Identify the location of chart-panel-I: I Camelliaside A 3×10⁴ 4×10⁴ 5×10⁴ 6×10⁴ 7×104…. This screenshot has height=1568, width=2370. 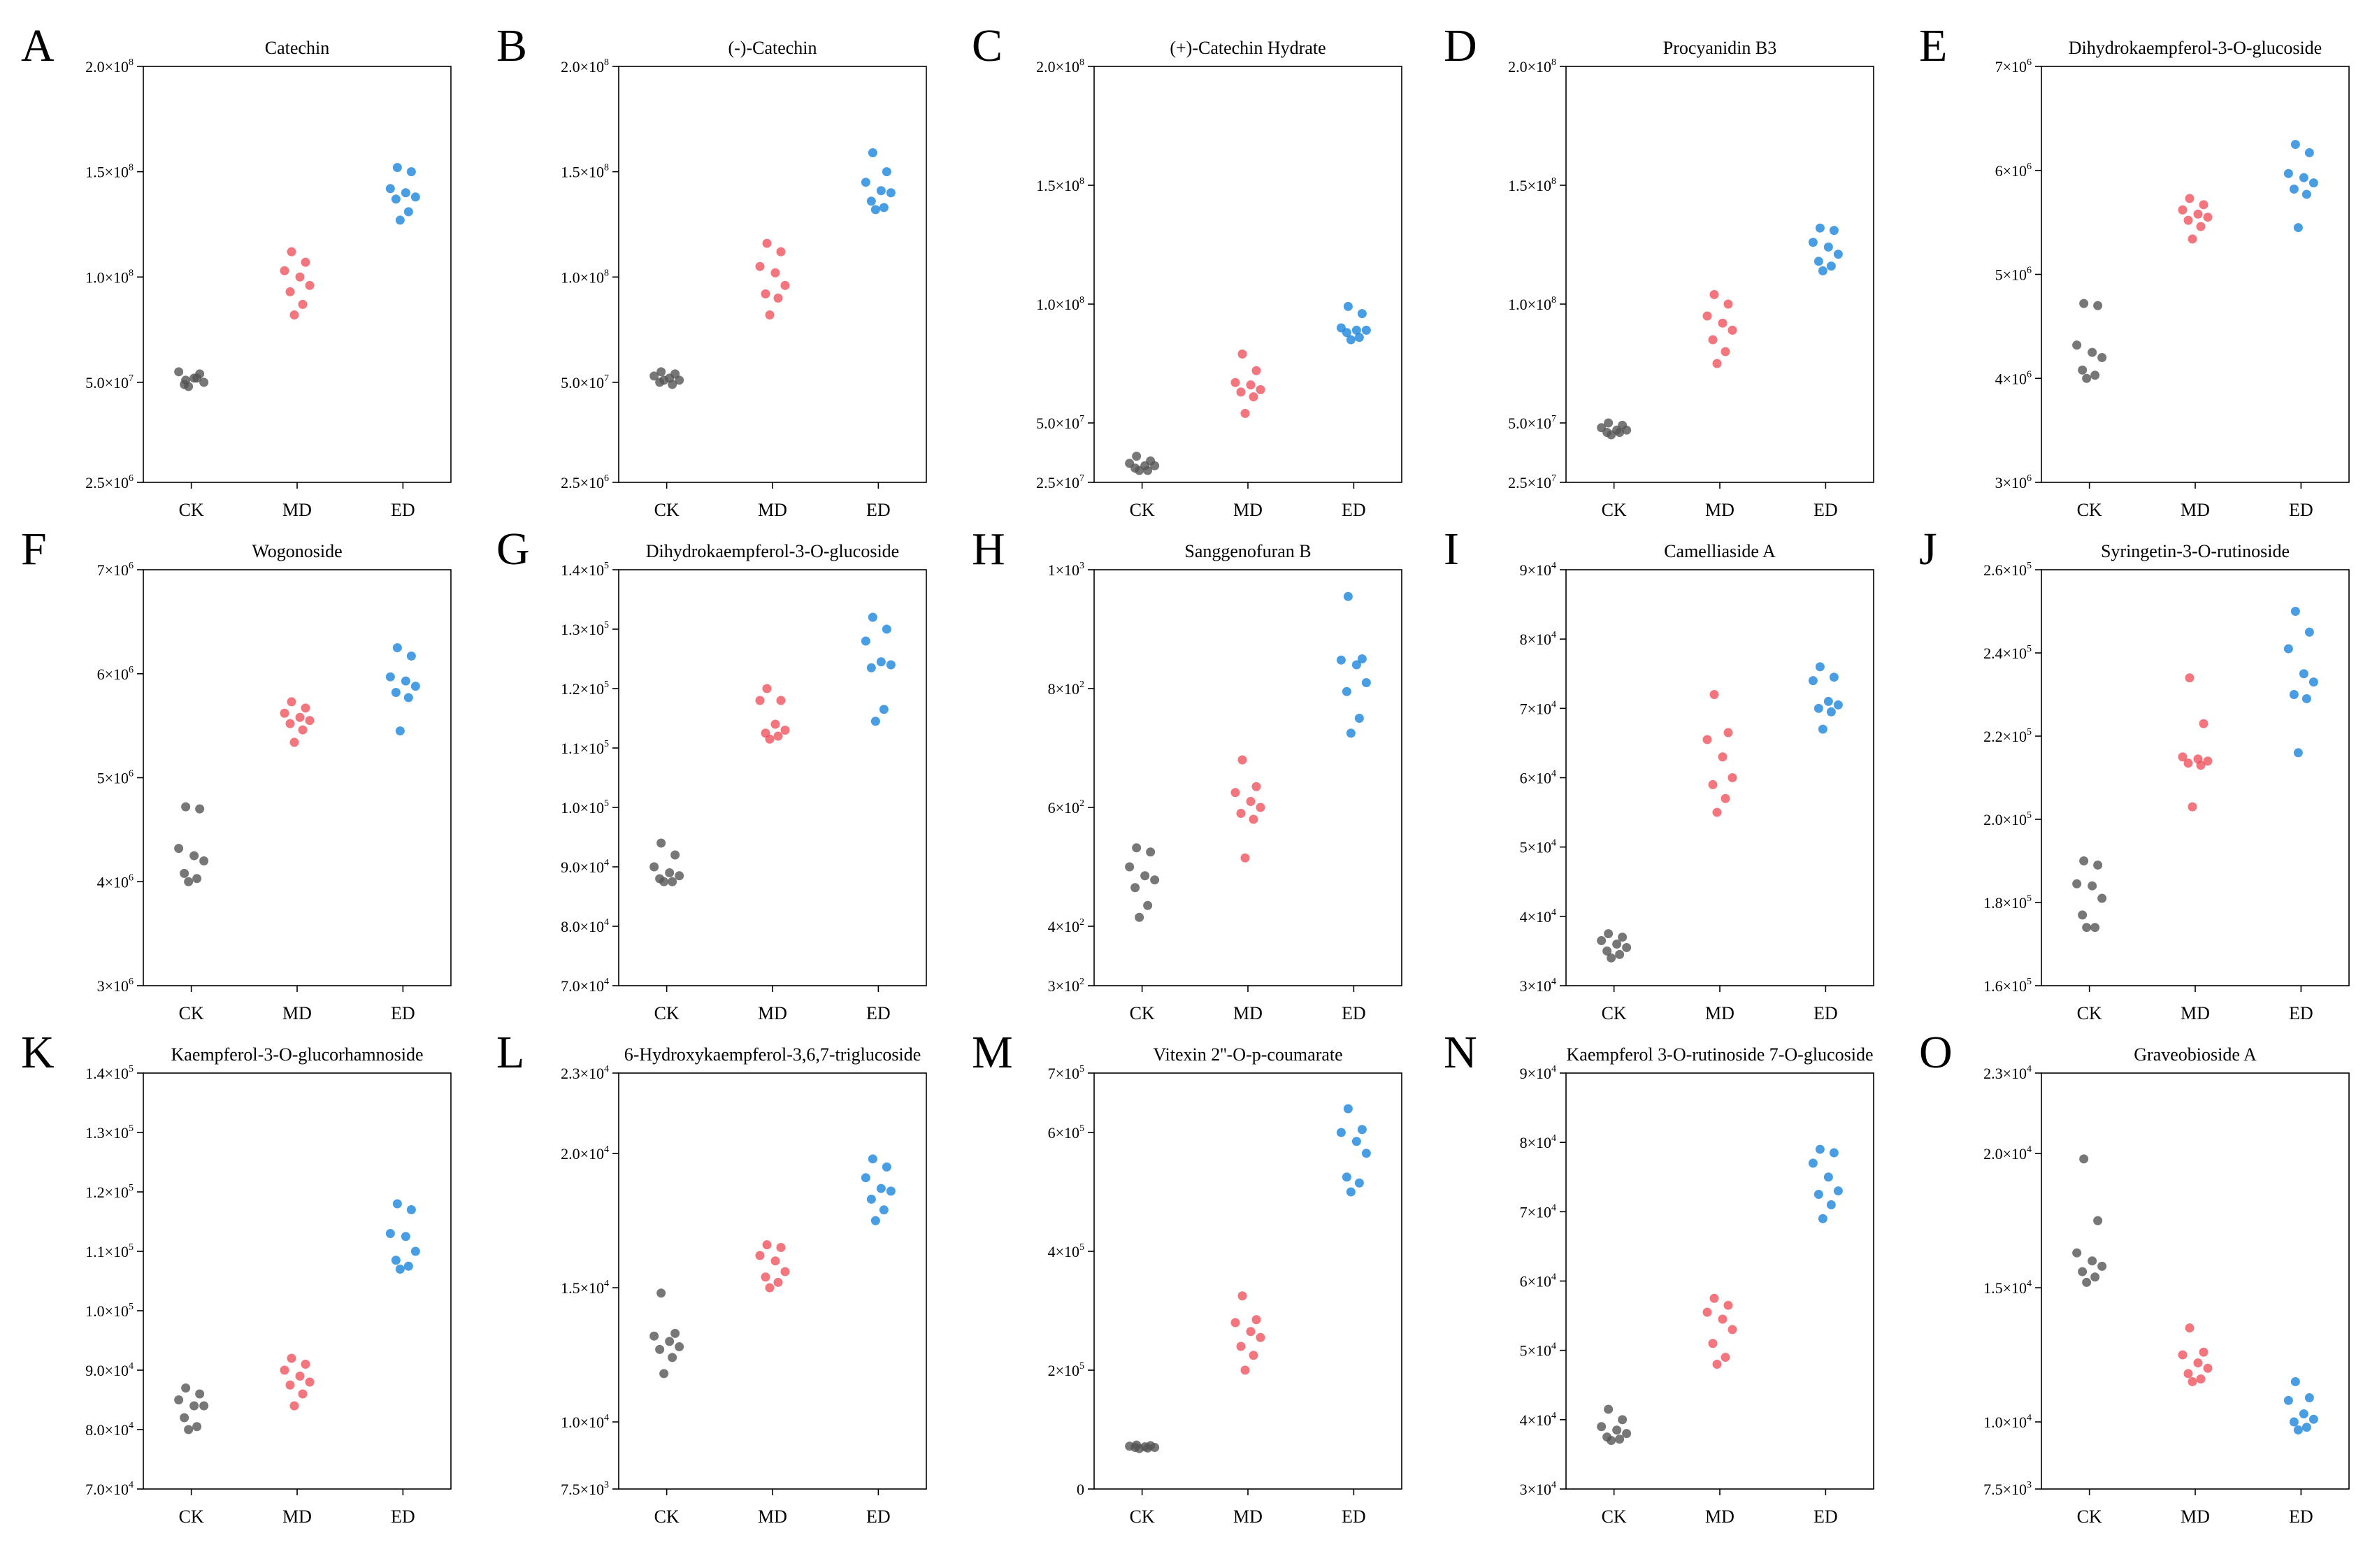
(1659, 773).